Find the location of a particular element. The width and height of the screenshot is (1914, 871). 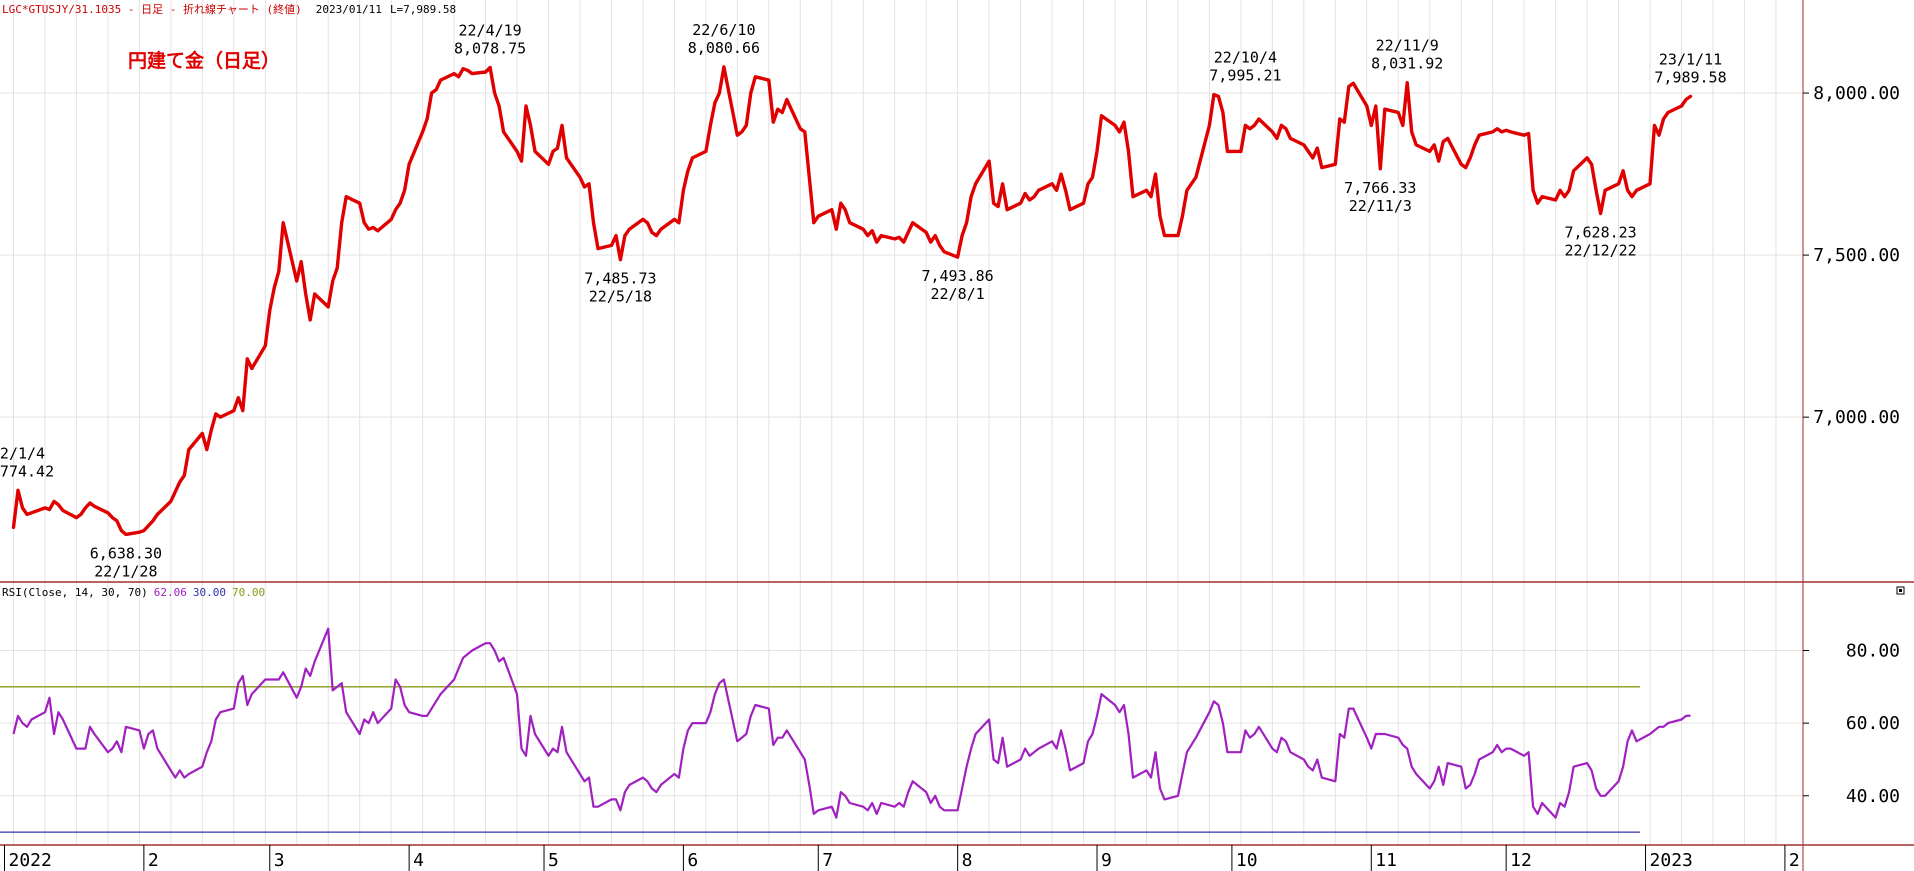

extreme-annotation: 23/1/117,989.58 is located at coordinates (1690, 68).